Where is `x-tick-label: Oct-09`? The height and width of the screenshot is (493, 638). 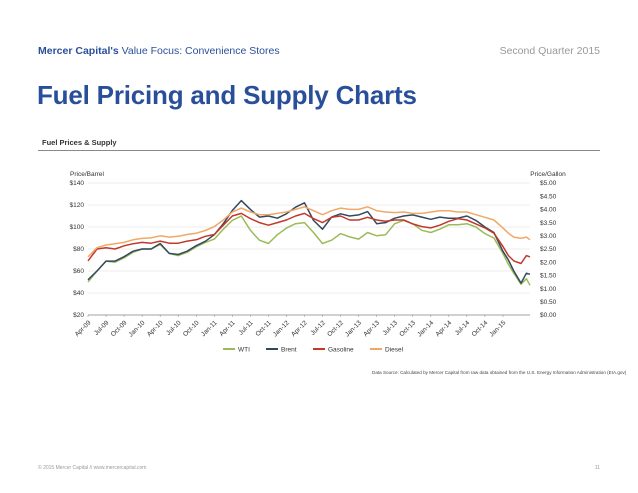 x-tick-label: Oct-09 is located at coordinates (119, 328).